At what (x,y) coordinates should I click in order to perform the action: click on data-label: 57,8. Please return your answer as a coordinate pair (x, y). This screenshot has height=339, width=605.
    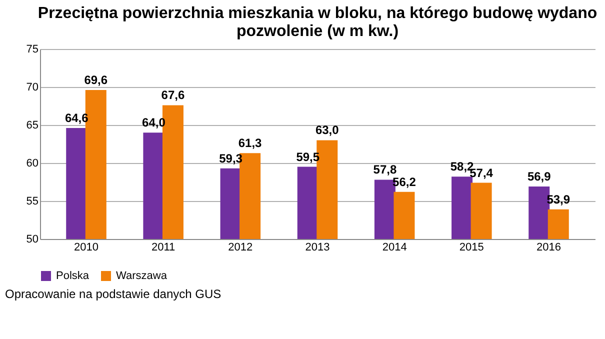
    Looking at the image, I should click on (385, 169).